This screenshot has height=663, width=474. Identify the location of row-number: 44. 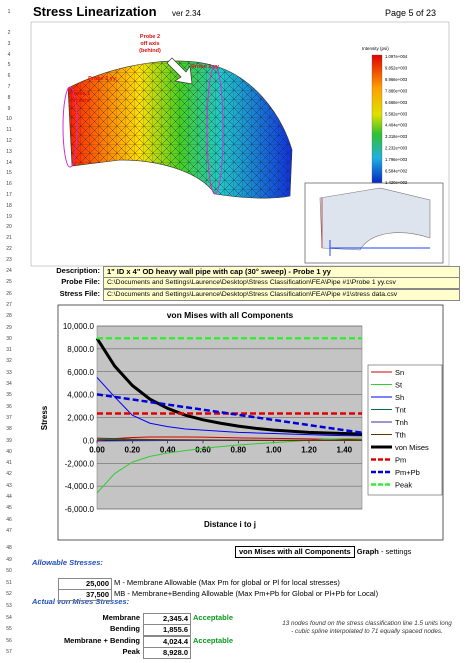
(9, 497).